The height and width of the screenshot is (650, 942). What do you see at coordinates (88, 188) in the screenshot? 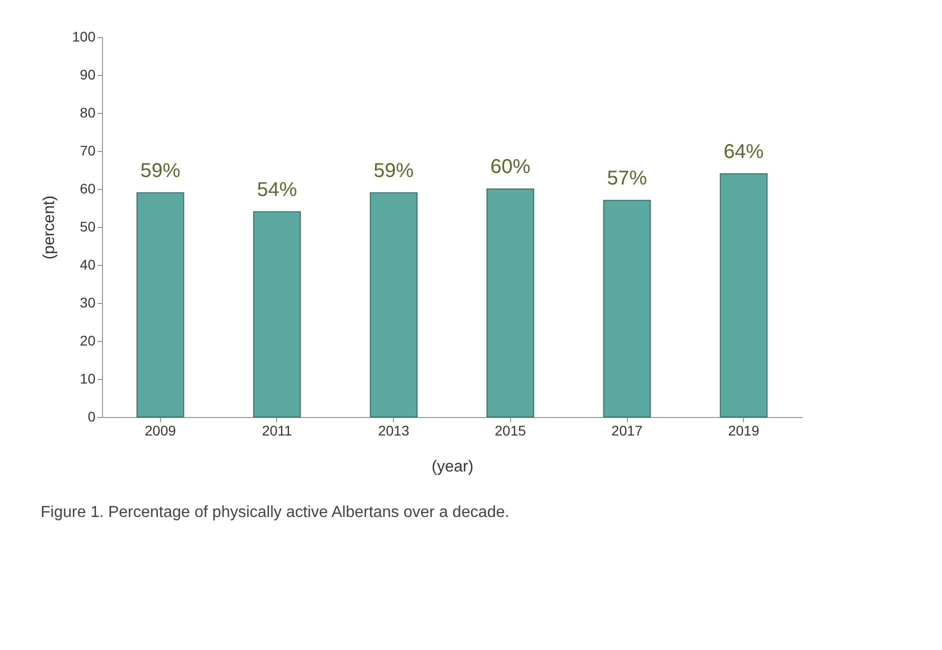
I see `y-tick-label: 60` at bounding box center [88, 188].